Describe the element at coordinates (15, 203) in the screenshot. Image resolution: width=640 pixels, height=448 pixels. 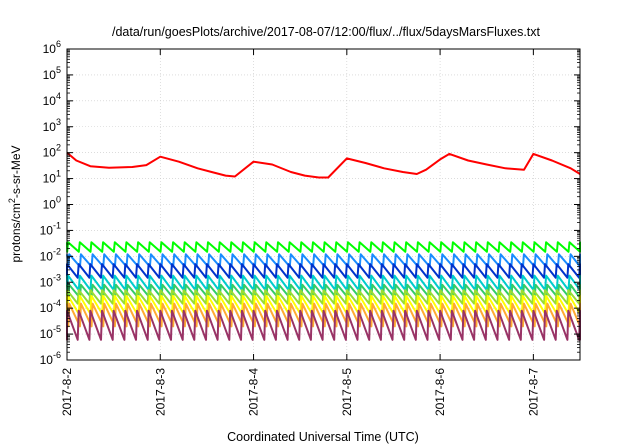
I see `y-axis-label: protons/cm2-s-sr-MeV` at that location.